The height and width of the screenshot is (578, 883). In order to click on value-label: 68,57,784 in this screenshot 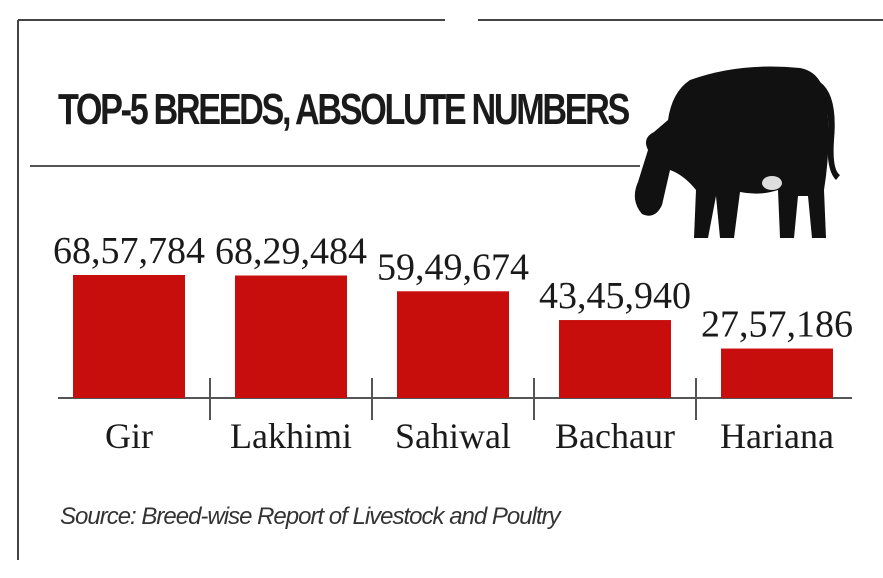, I will do `click(129, 251)`.